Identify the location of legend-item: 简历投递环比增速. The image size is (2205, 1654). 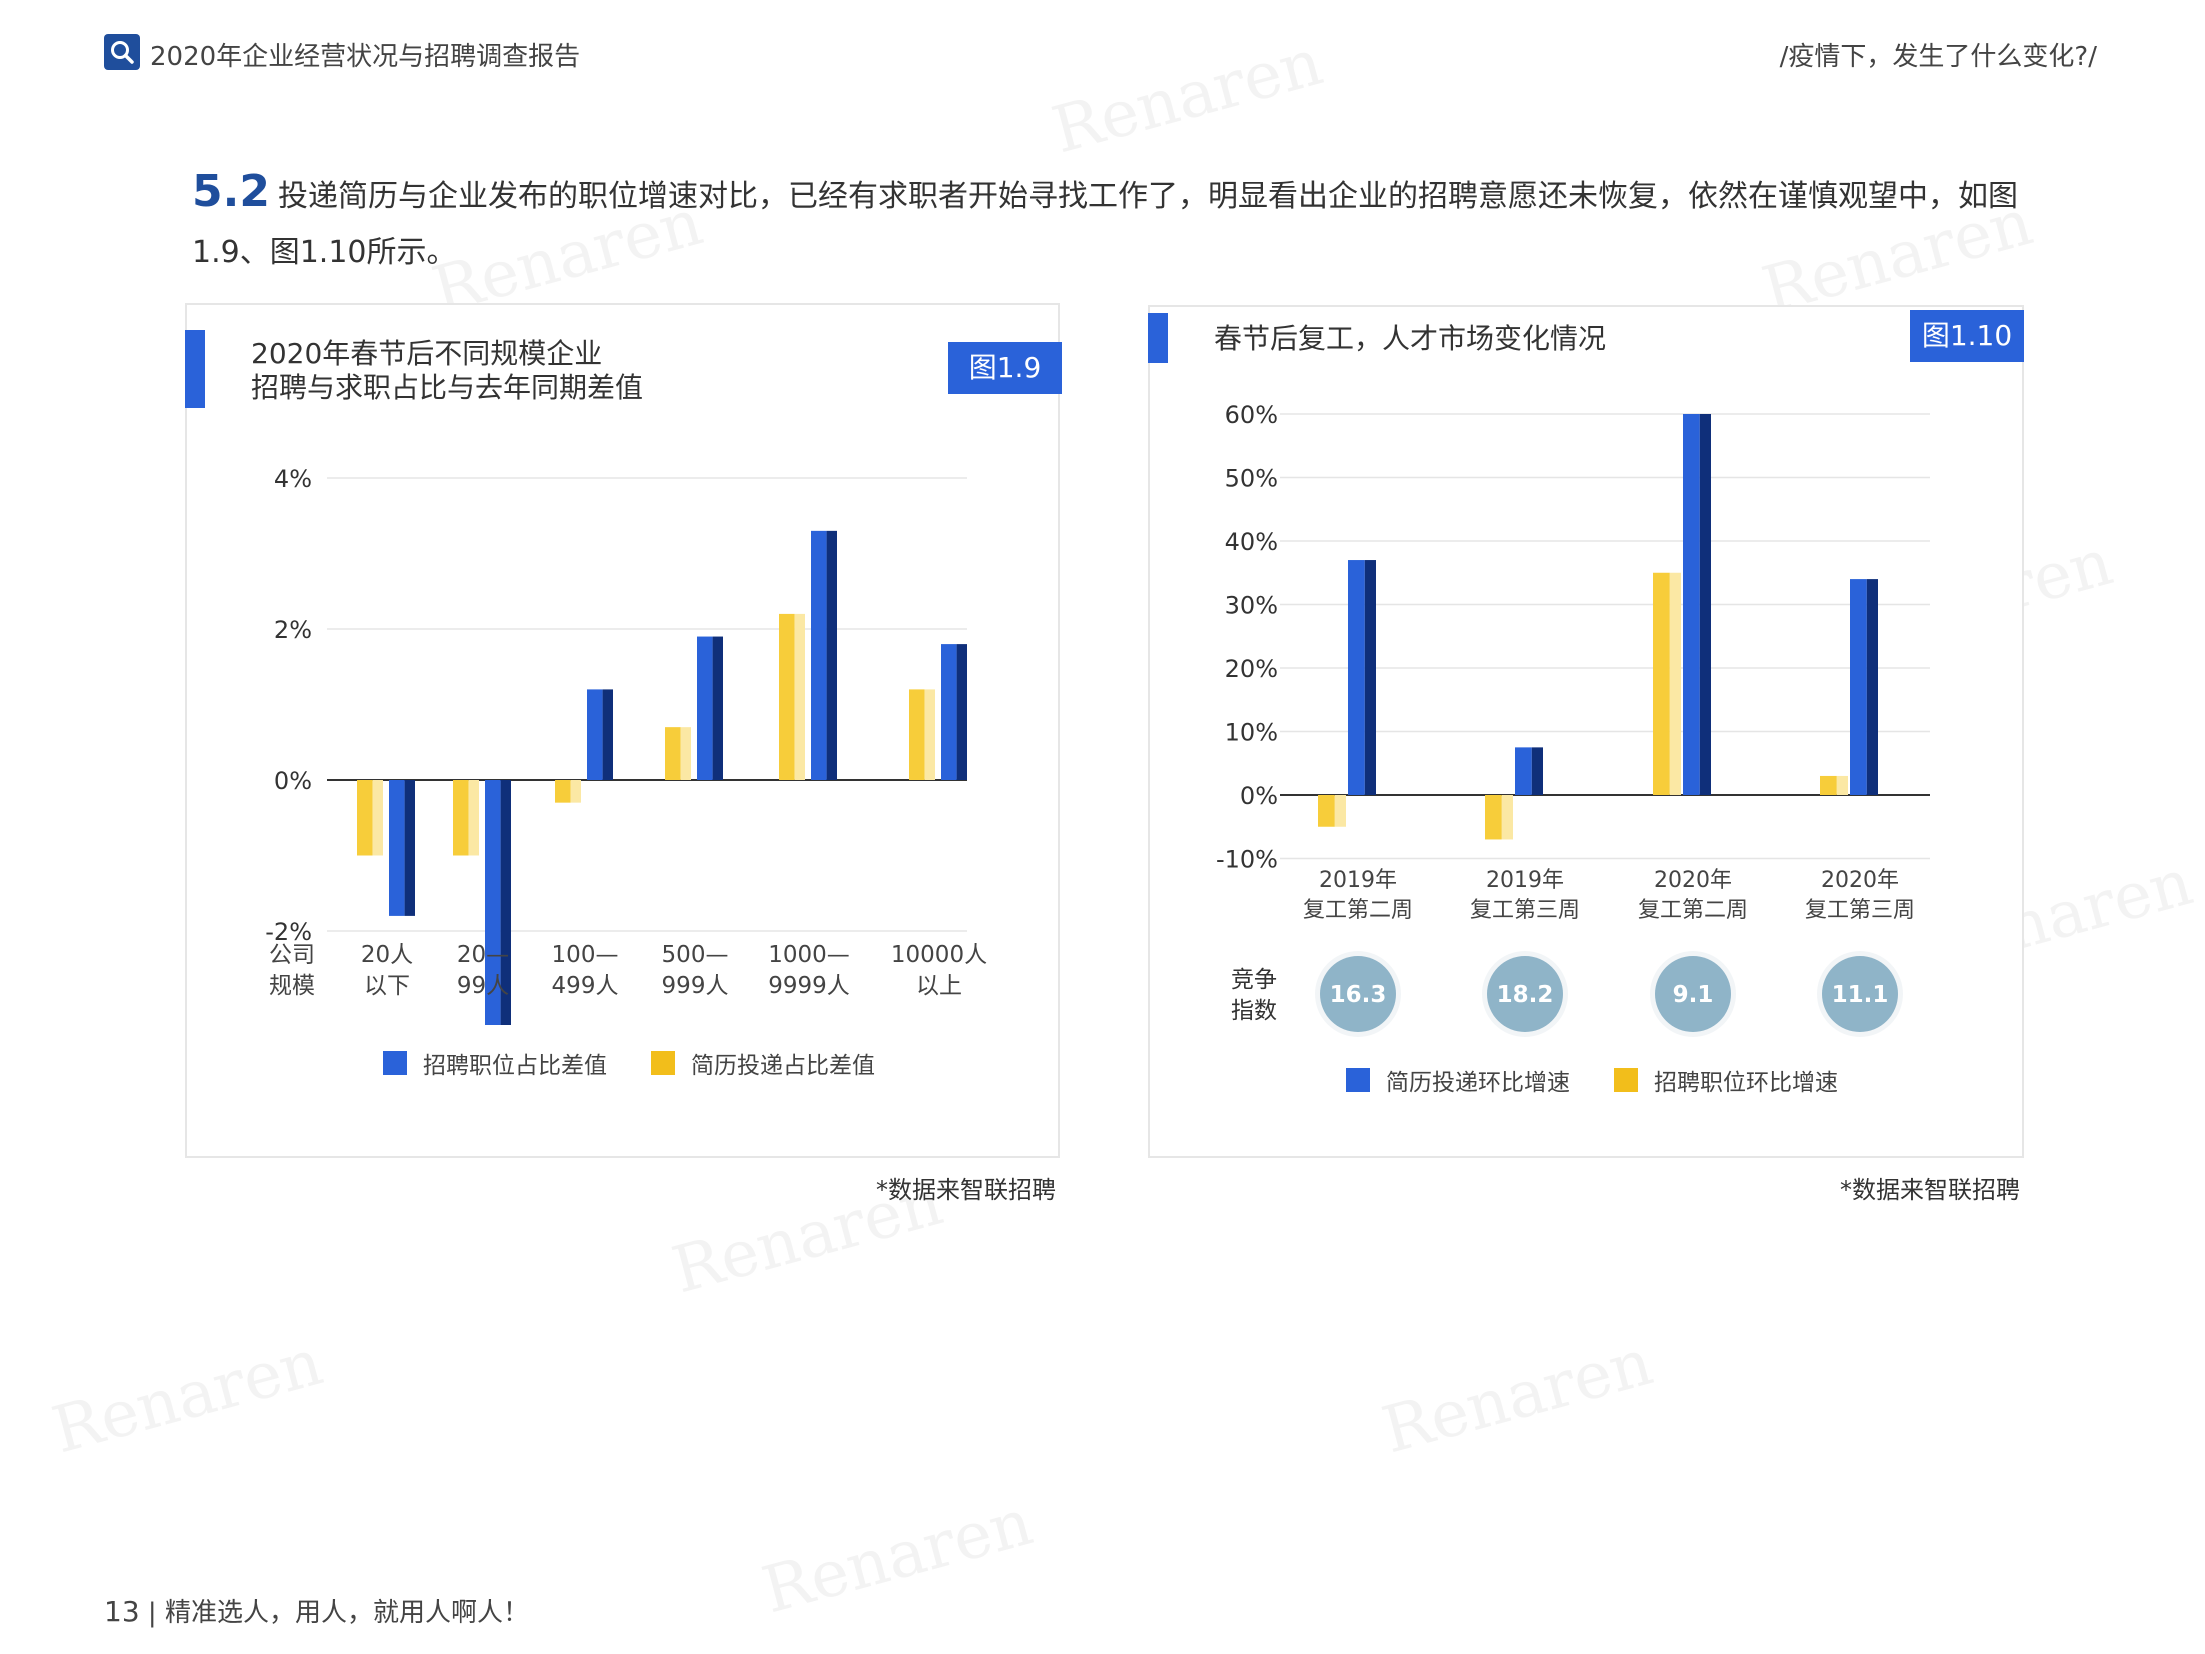
(1458, 1080).